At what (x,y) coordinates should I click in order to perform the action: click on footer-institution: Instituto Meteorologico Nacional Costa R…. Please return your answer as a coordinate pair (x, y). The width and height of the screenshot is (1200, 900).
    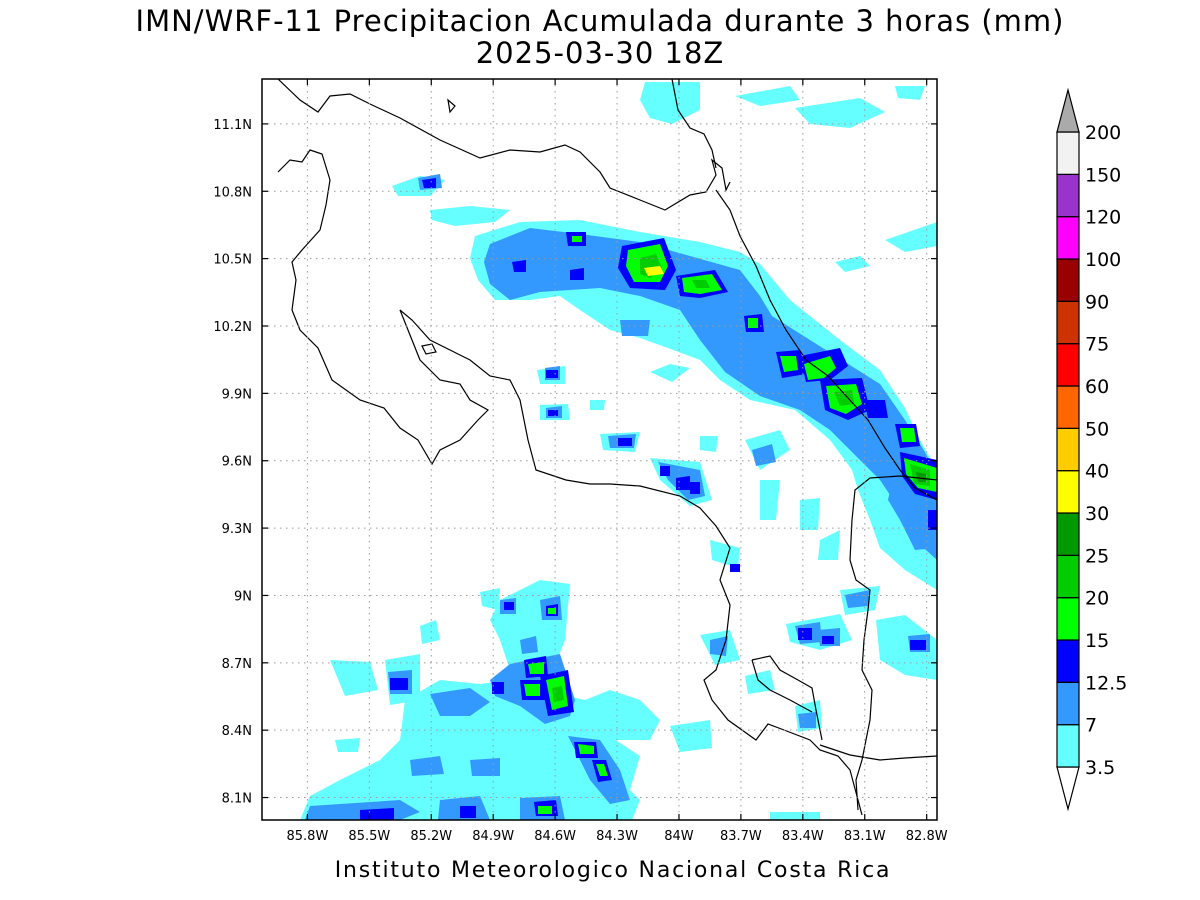
    Looking at the image, I should click on (613, 870).